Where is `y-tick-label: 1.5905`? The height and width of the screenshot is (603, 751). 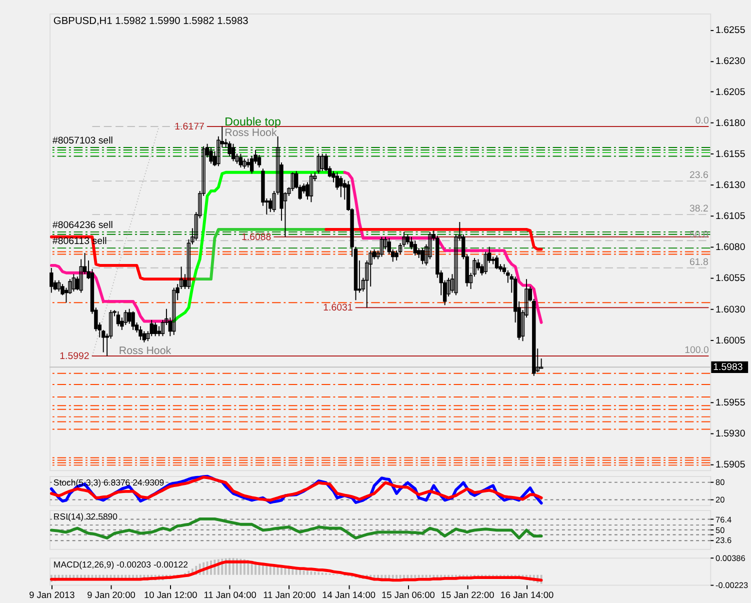 y-tick-label: 1.5905 is located at coordinates (731, 464).